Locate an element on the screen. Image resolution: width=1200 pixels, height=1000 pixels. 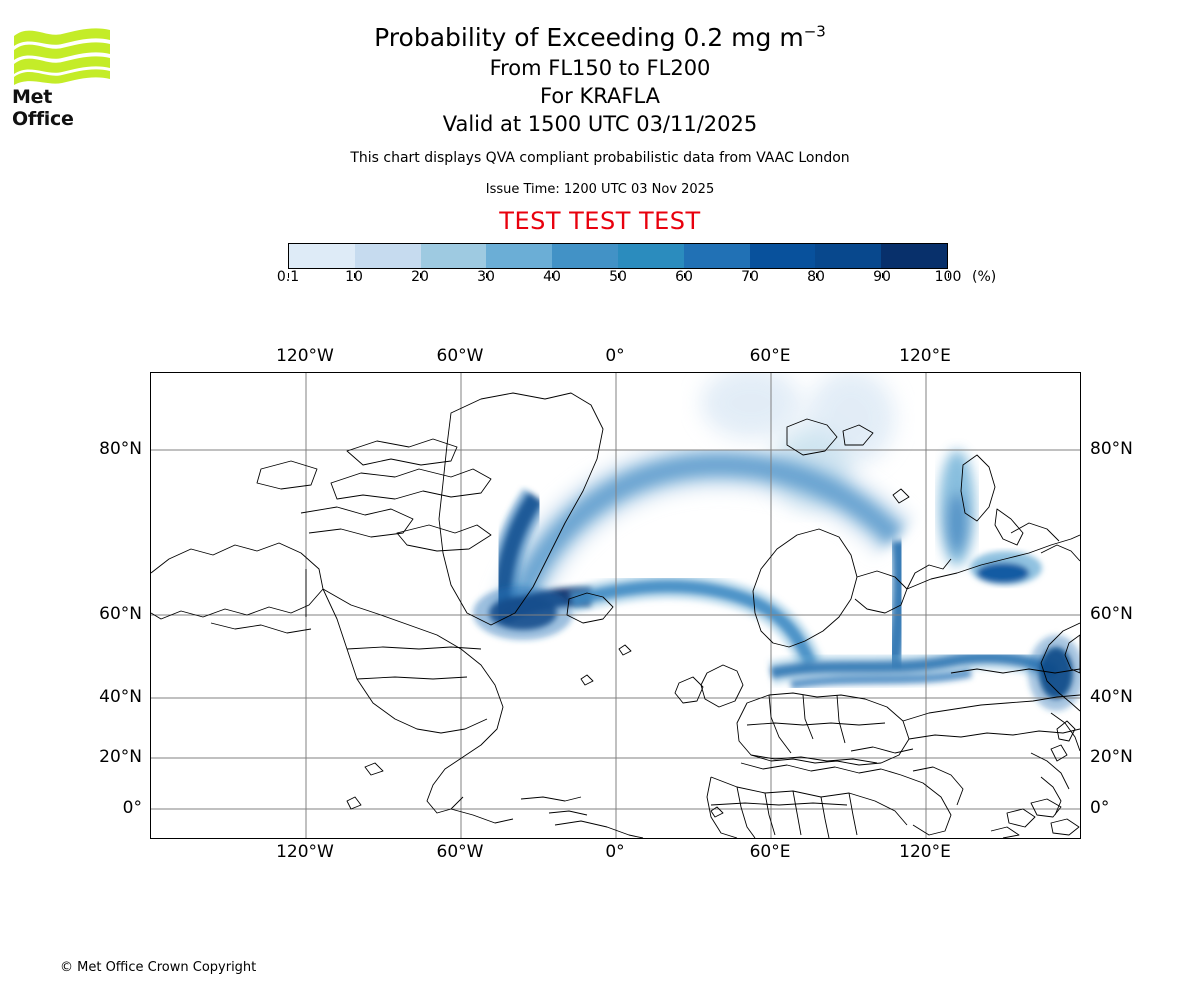
lat-label-right-0: 0° is located at coordinates (1100, 808).